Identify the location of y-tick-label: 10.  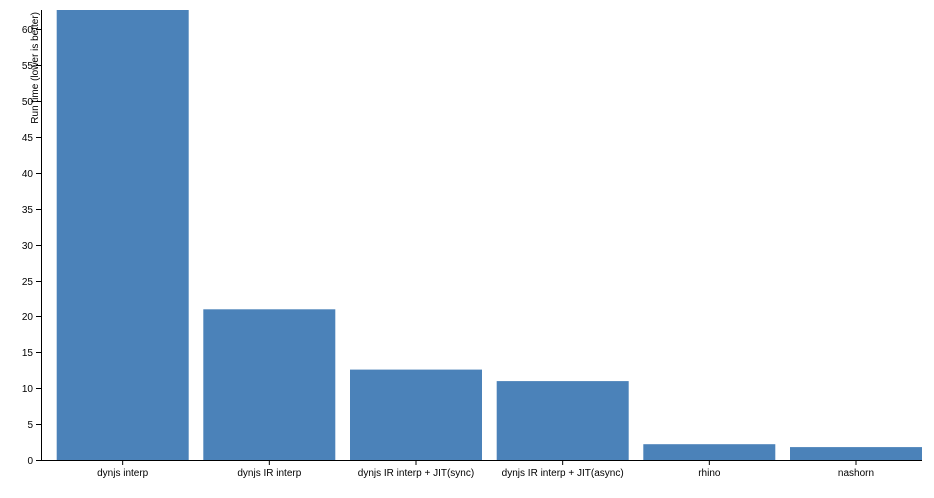
(28, 389).